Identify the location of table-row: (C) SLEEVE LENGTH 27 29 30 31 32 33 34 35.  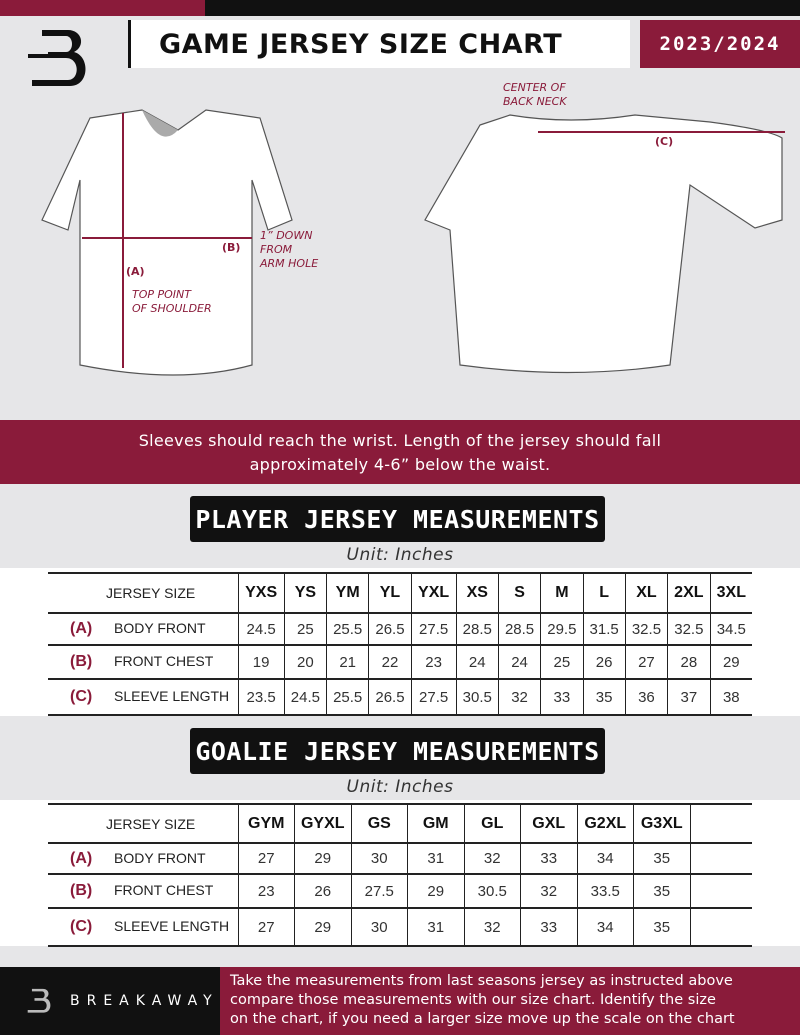
(400, 927).